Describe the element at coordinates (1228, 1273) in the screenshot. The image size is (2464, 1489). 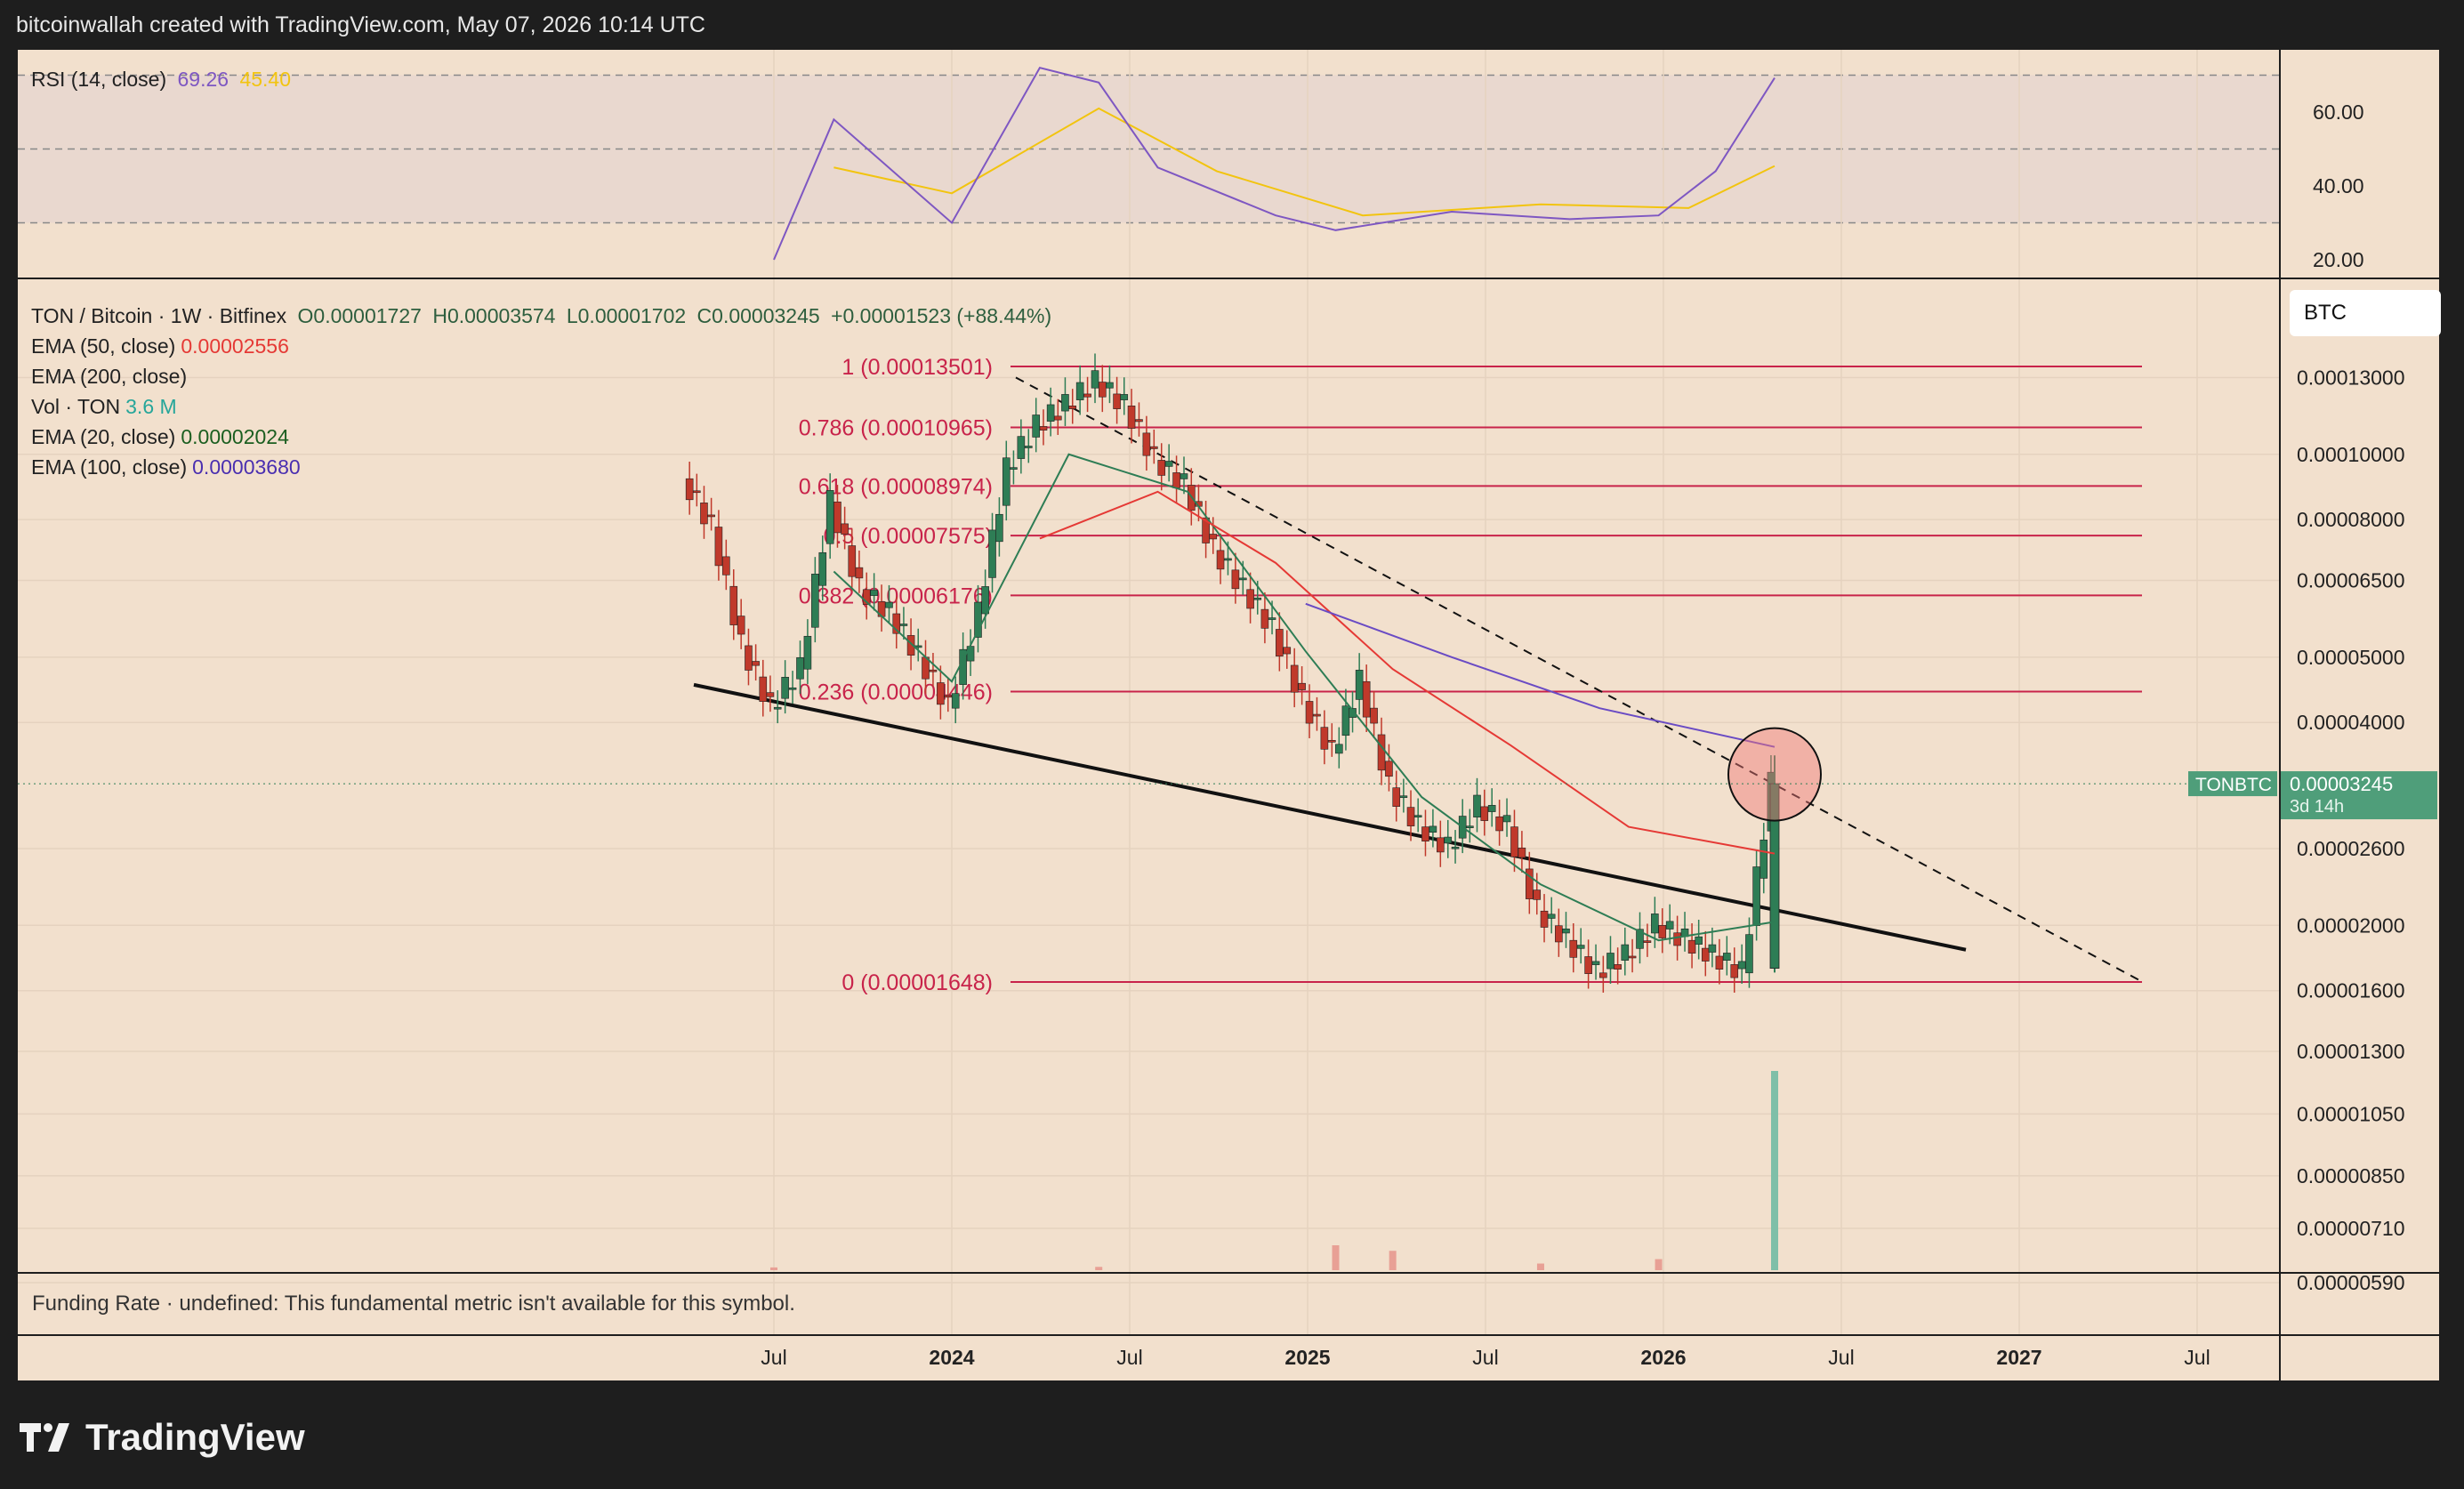
I see `volume-pane-divider` at that location.